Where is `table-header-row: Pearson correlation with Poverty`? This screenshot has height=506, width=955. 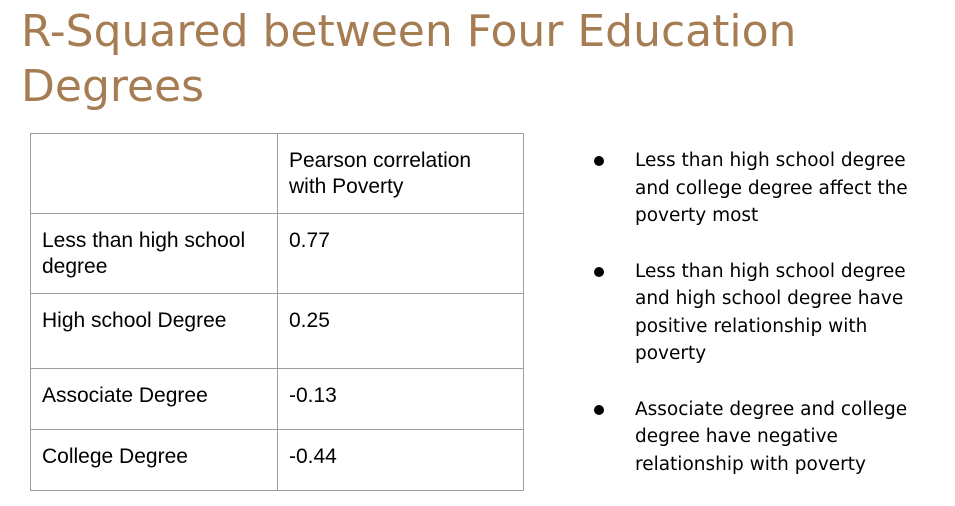
table-header-row: Pearson correlation with Poverty is located at coordinates (277, 173).